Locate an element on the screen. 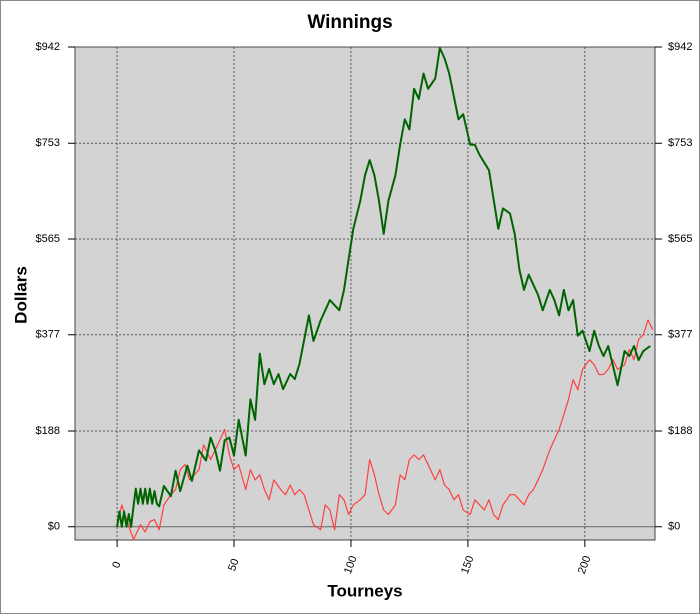  y2-tick-label: $377 is located at coordinates (680, 335).